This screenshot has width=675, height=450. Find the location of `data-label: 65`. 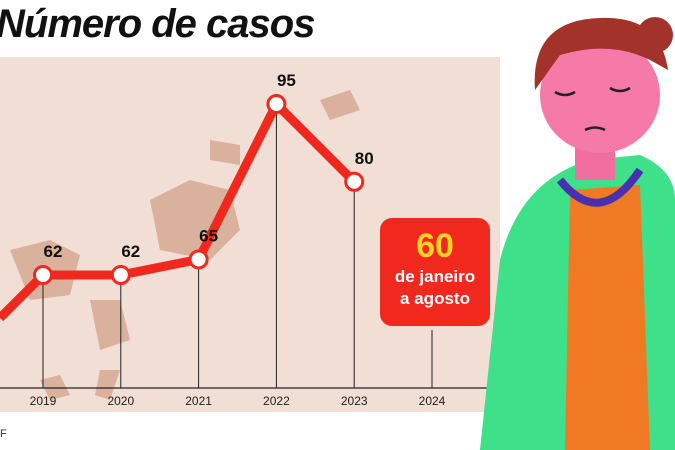

data-label: 65 is located at coordinates (208, 235).